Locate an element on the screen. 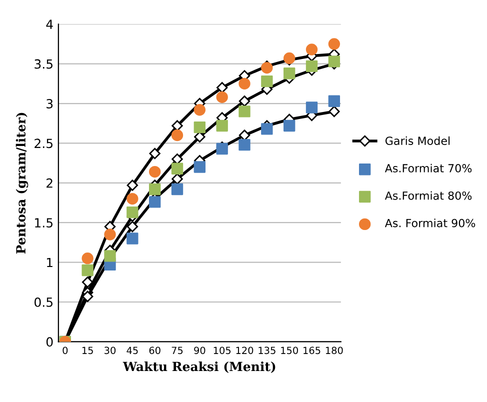 The image size is (487, 402). y-tick-label: 0 is located at coordinates (49, 342).